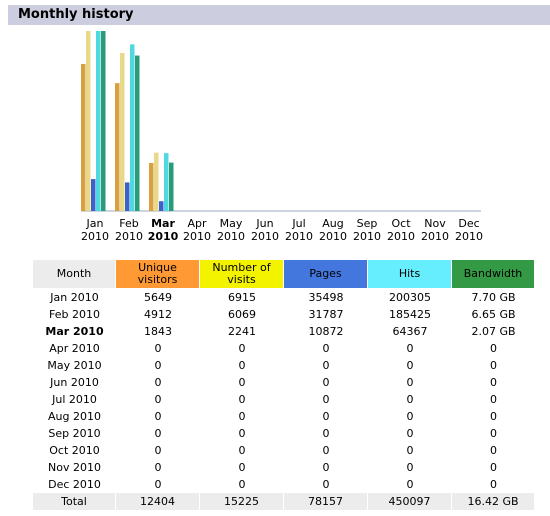  What do you see at coordinates (74, 274) in the screenshot?
I see `column-header: Month` at bounding box center [74, 274].